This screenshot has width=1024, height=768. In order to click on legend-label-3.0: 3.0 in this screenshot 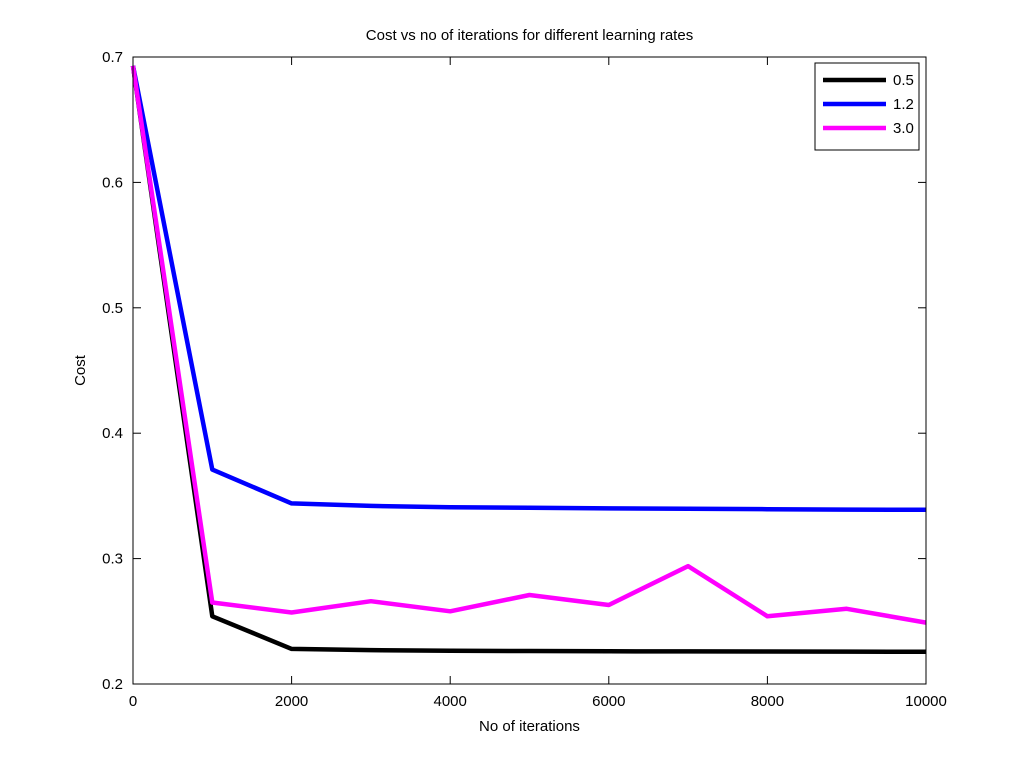, I will do `click(903, 128)`.